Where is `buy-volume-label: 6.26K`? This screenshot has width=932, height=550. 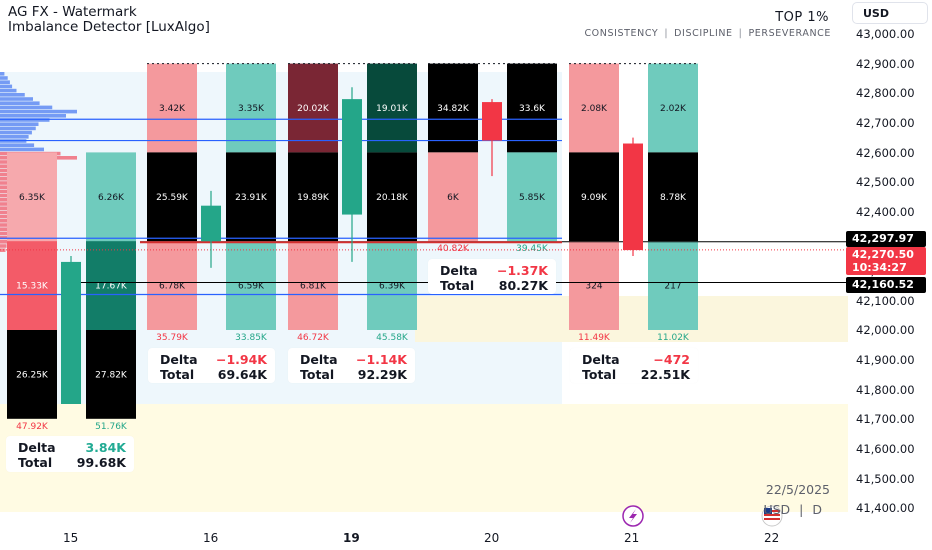 buy-volume-label: 6.26K is located at coordinates (111, 198).